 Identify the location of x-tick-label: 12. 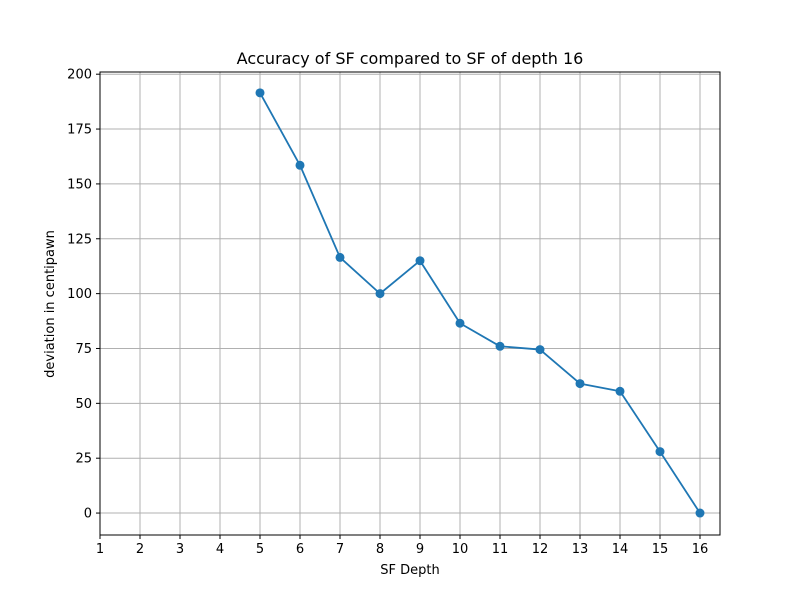
(540, 549).